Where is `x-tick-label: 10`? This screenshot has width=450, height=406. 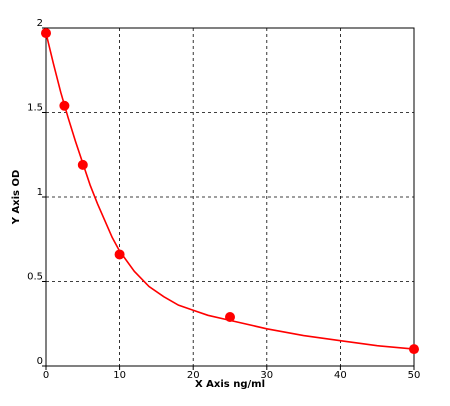
x-tick-label: 10 is located at coordinates (119, 375).